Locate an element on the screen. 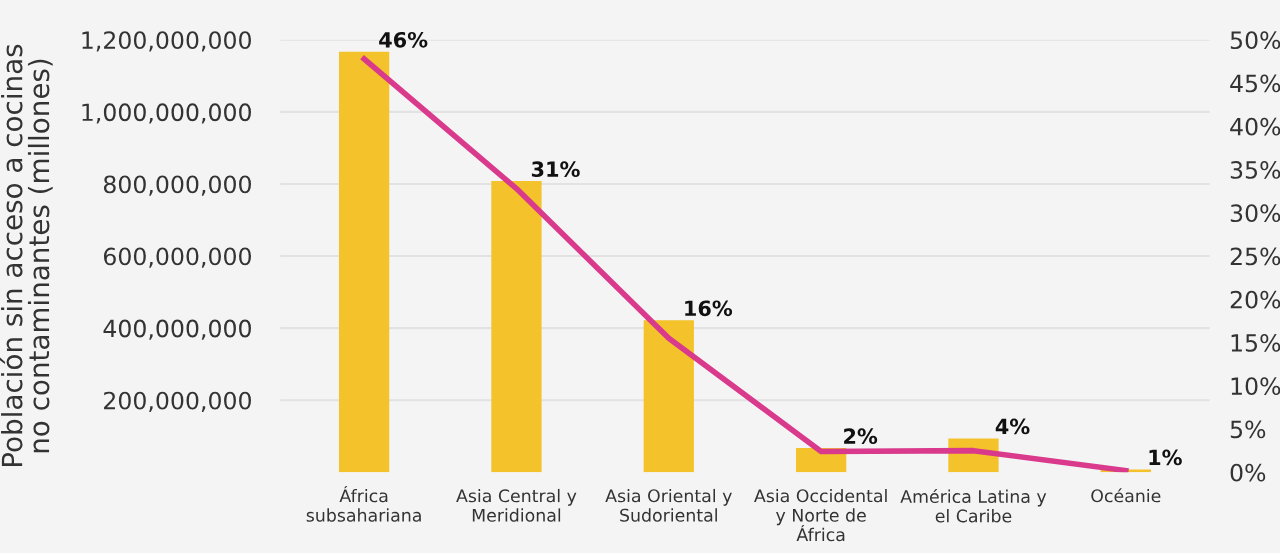 The image size is (1280, 553). annotation: 4% is located at coordinates (1012, 426).